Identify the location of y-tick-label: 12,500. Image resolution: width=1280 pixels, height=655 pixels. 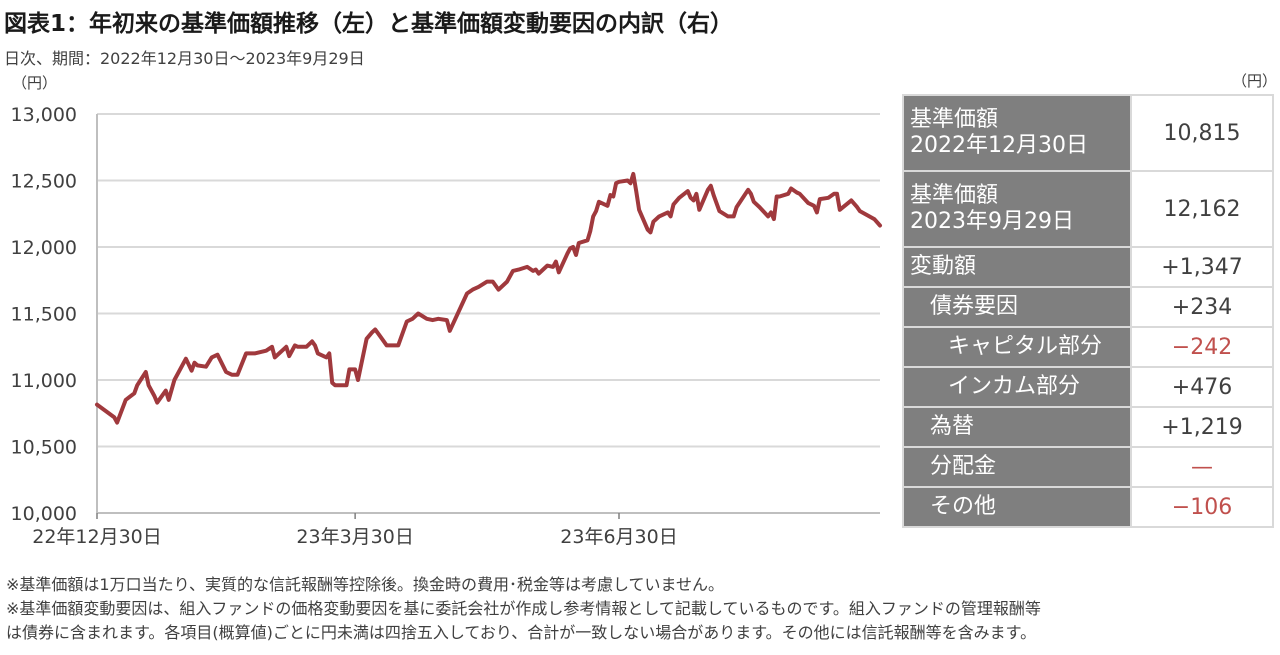
(44, 182).